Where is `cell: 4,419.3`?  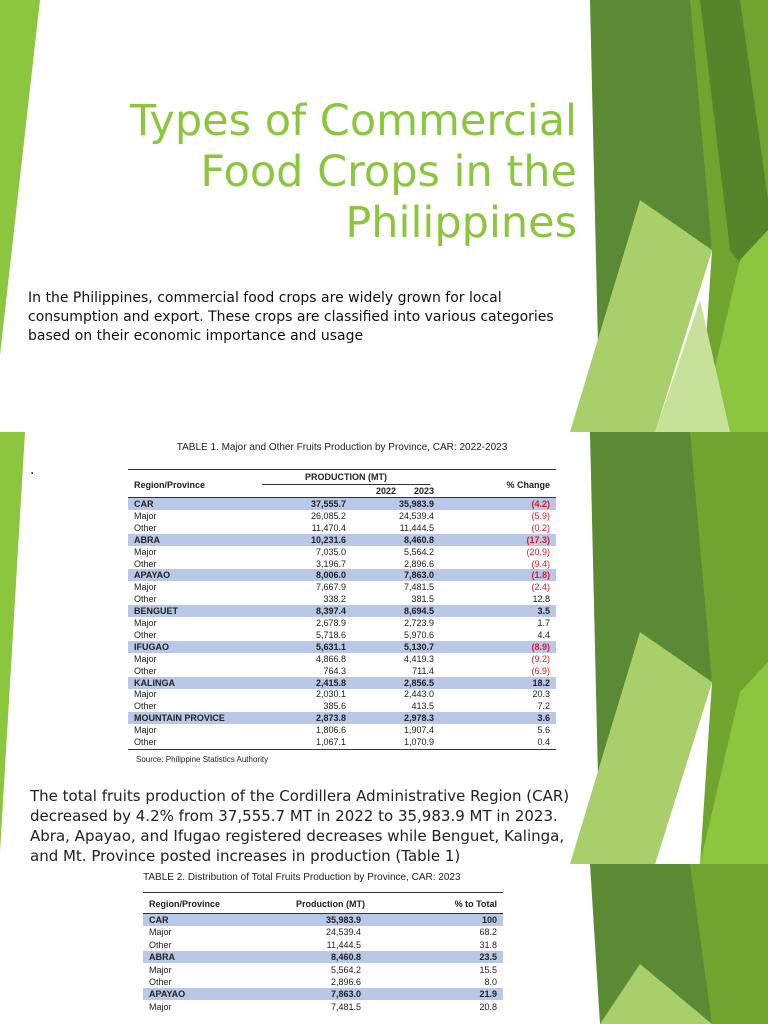 cell: 4,419.3 is located at coordinates (418, 658).